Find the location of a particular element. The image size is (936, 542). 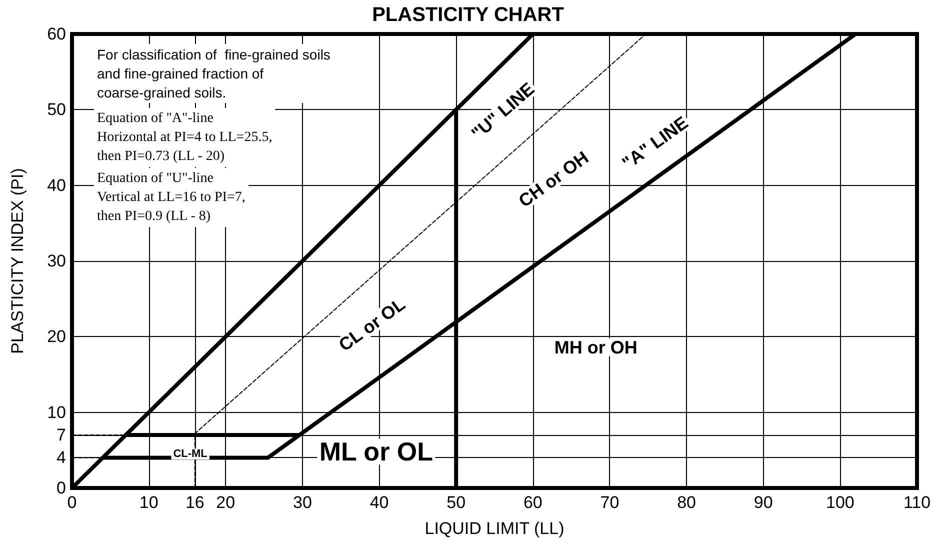

annotation: CL-ML is located at coordinates (190, 454).